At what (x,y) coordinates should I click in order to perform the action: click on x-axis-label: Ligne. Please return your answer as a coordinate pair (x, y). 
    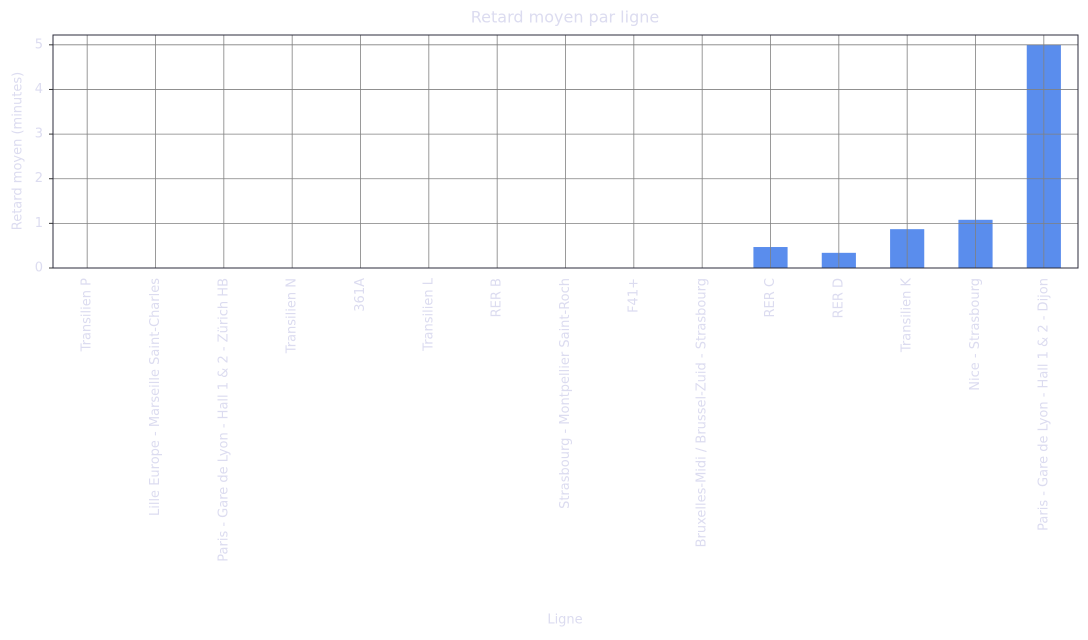
    Looking at the image, I should click on (564, 620).